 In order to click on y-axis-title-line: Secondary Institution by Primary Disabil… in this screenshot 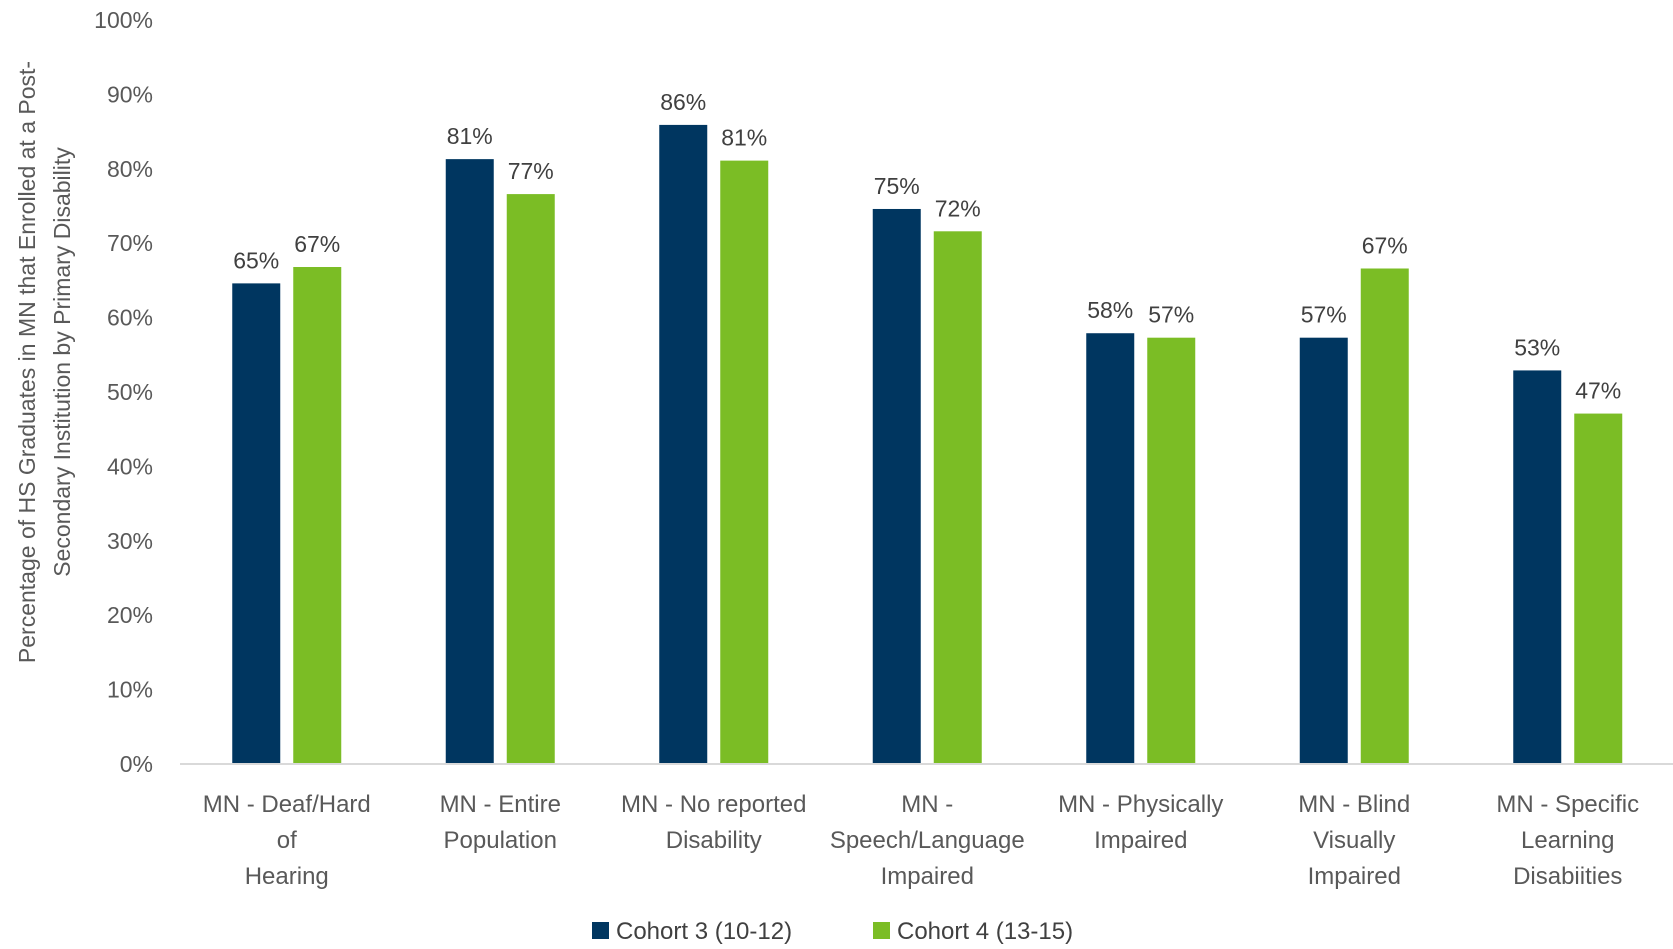, I will do `click(62, 362)`.